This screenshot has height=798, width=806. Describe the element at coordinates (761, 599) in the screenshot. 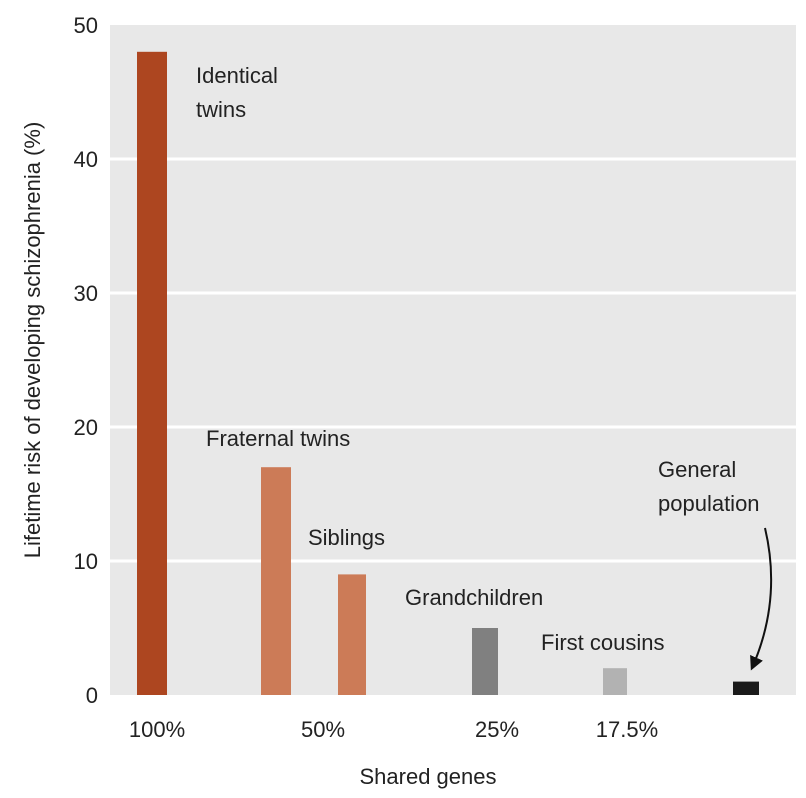

I see `general-population-arrow` at that location.